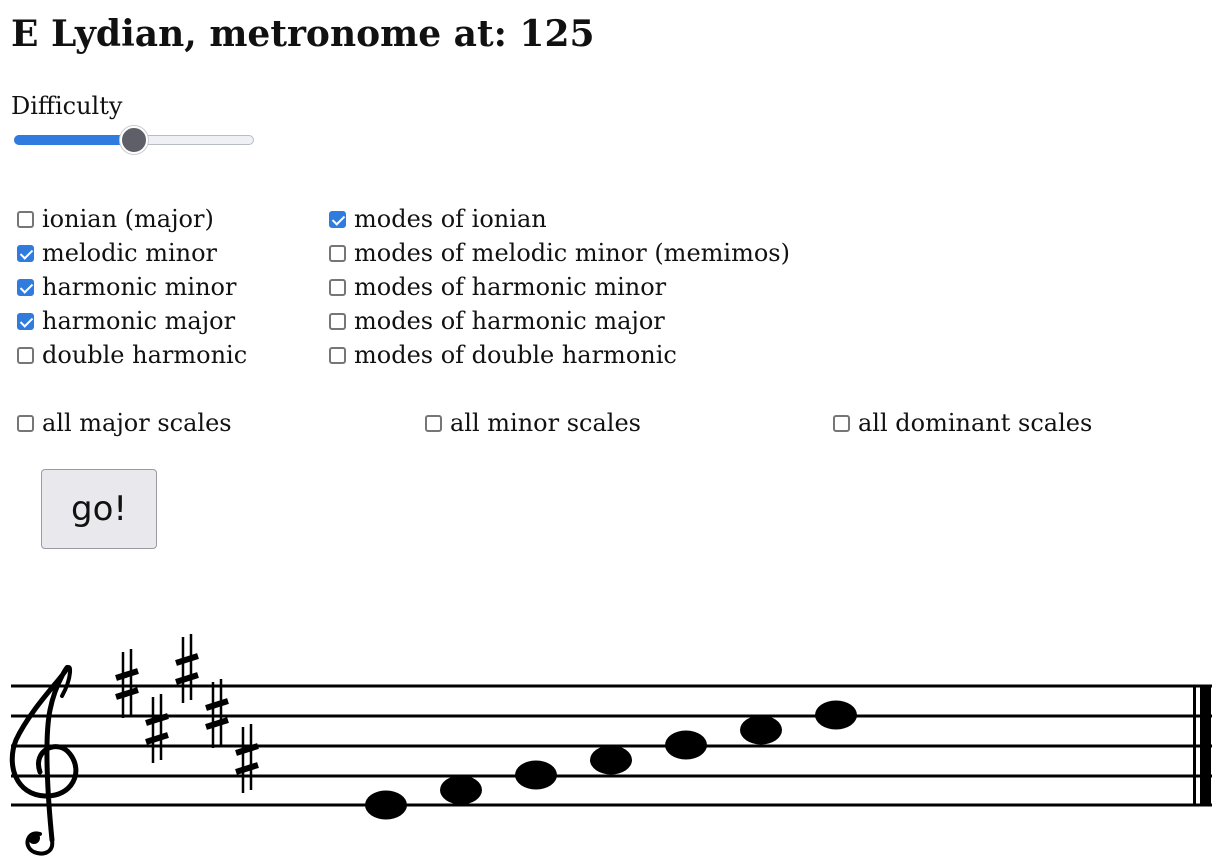 The height and width of the screenshot is (858, 1226). Describe the element at coordinates (510, 287) in the screenshot. I see `modes-of-harmonic-minor-label: modes of harmonic minor` at that location.